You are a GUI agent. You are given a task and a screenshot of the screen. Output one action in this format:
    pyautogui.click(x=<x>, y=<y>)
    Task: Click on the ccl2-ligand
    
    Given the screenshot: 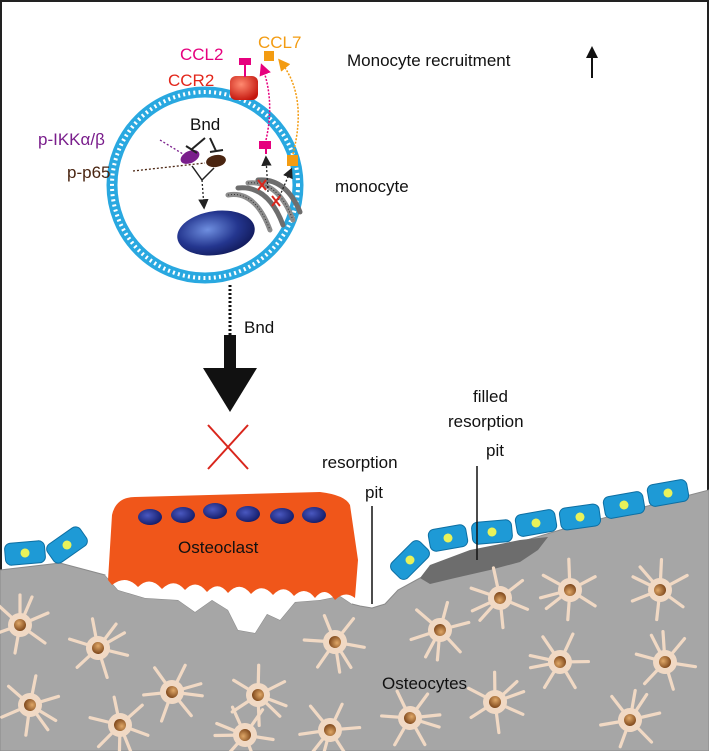 What is the action you would take?
    pyautogui.click(x=245, y=61)
    